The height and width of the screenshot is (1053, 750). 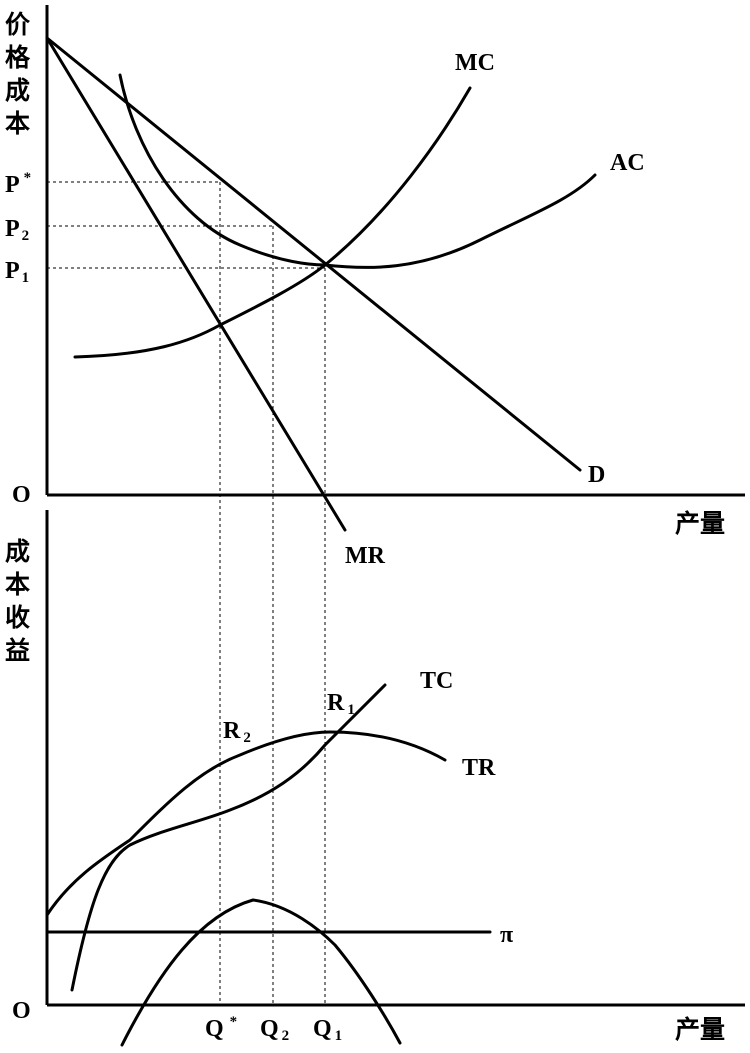 What do you see at coordinates (475, 63) in the screenshot?
I see `mc-label: MC` at bounding box center [475, 63].